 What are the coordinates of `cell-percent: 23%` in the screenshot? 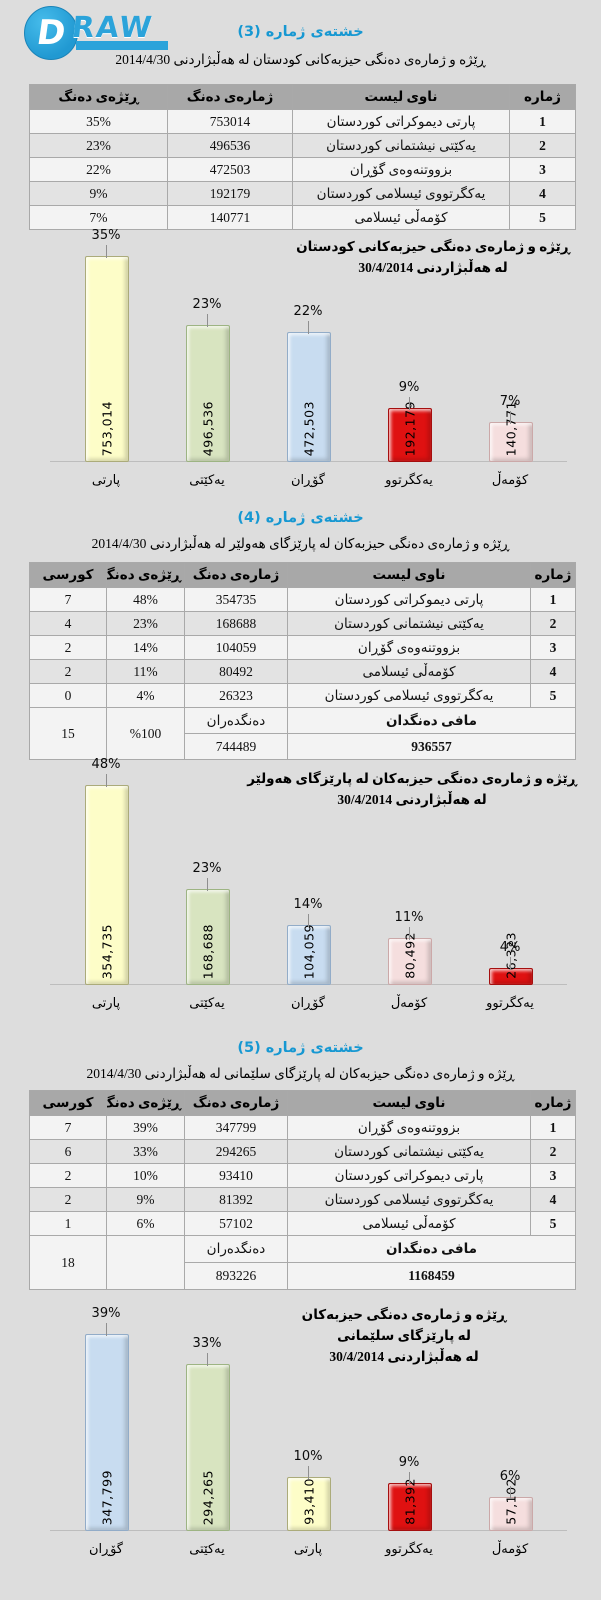 It's located at (98, 145).